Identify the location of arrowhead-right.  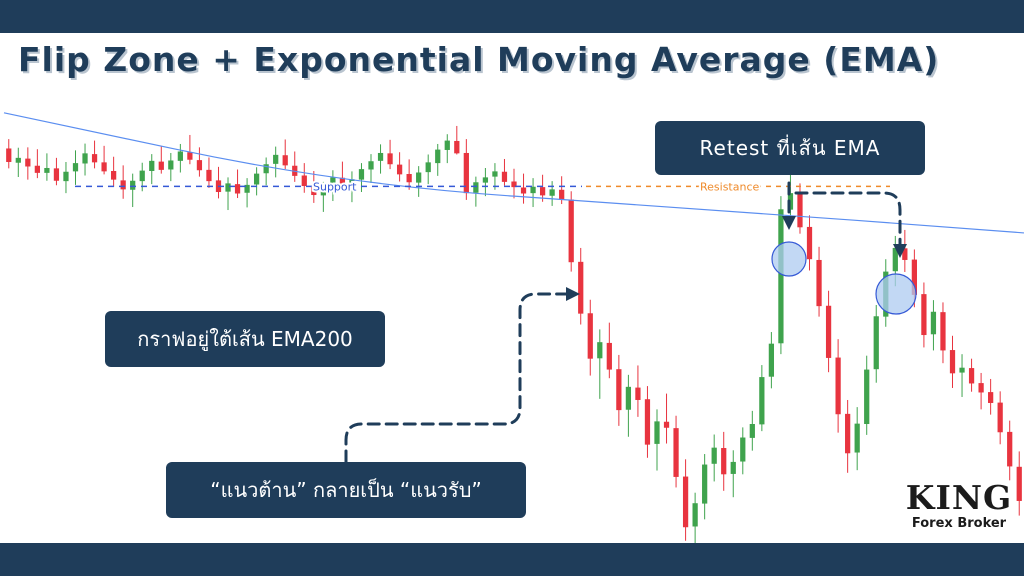
(573, 294).